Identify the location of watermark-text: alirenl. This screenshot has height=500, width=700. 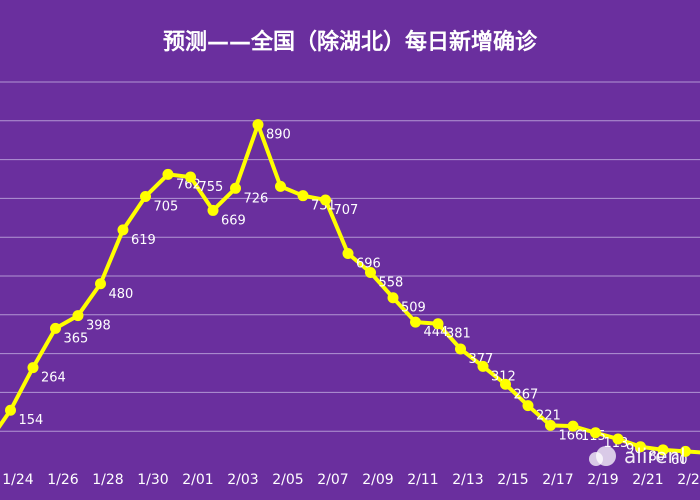
(655, 456).